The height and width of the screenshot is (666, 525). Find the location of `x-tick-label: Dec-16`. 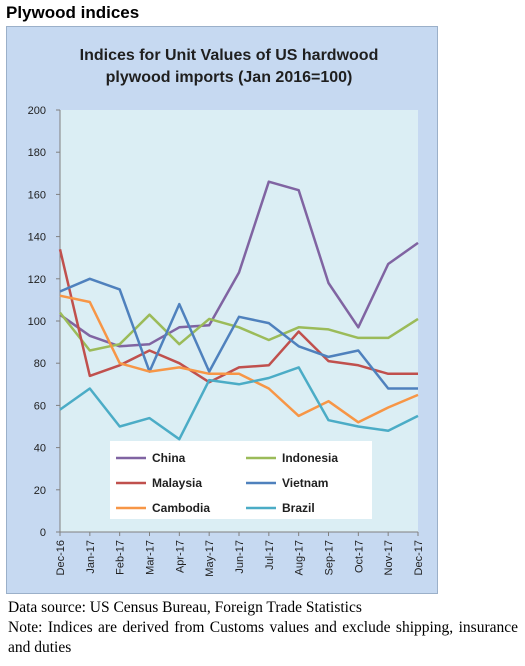

x-tick-label: Dec-16 is located at coordinates (61, 557).